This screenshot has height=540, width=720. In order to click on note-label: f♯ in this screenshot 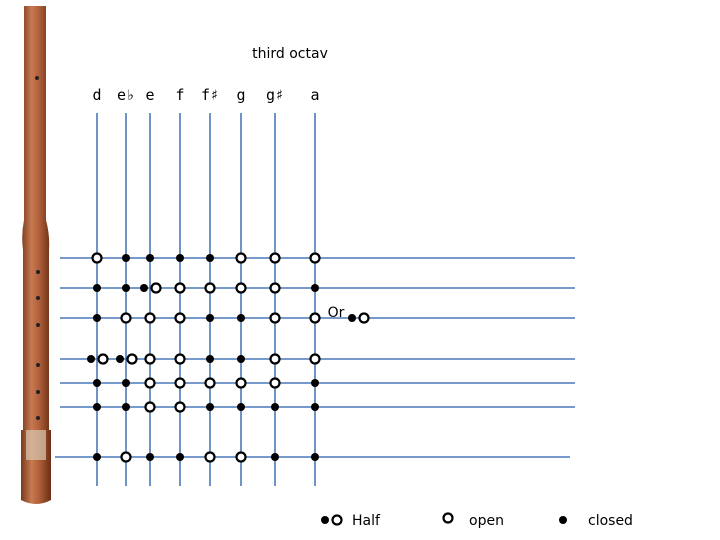, I will do `click(210, 95)`.